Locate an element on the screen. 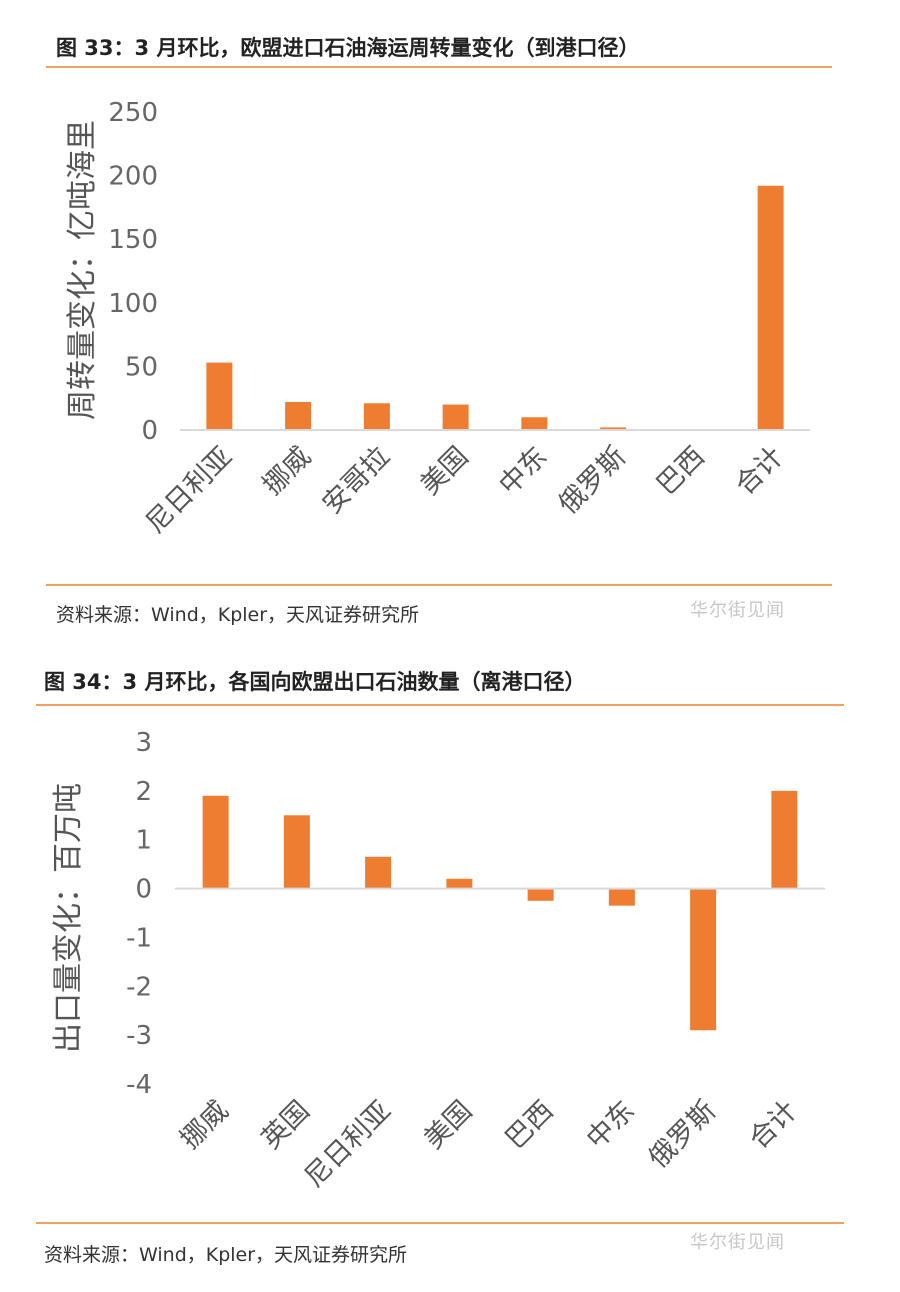 The width and height of the screenshot is (900, 1292). y-tick-label: -1 is located at coordinates (139, 938).